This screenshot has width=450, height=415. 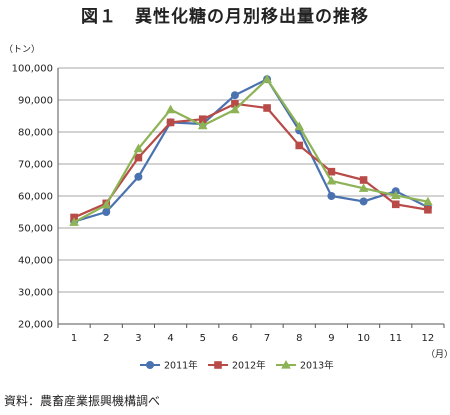 What do you see at coordinates (299, 338) in the screenshot?
I see `x-tick-label: 8` at bounding box center [299, 338].